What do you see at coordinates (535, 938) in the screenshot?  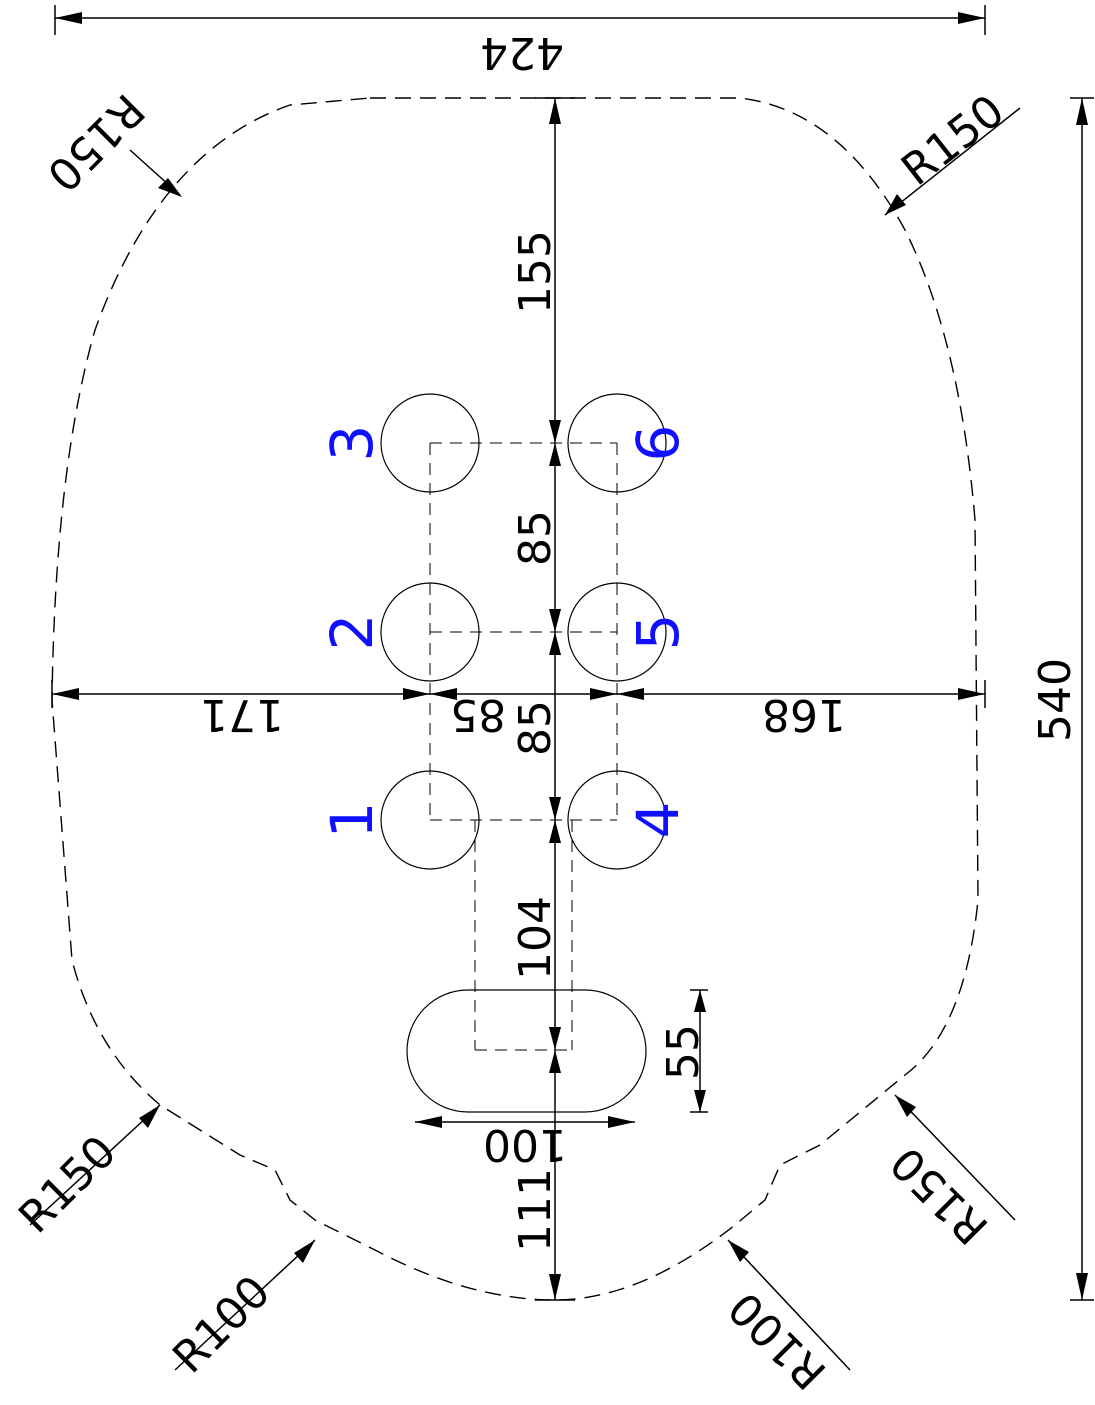 I see `dim-slot-offset: 104` at bounding box center [535, 938].